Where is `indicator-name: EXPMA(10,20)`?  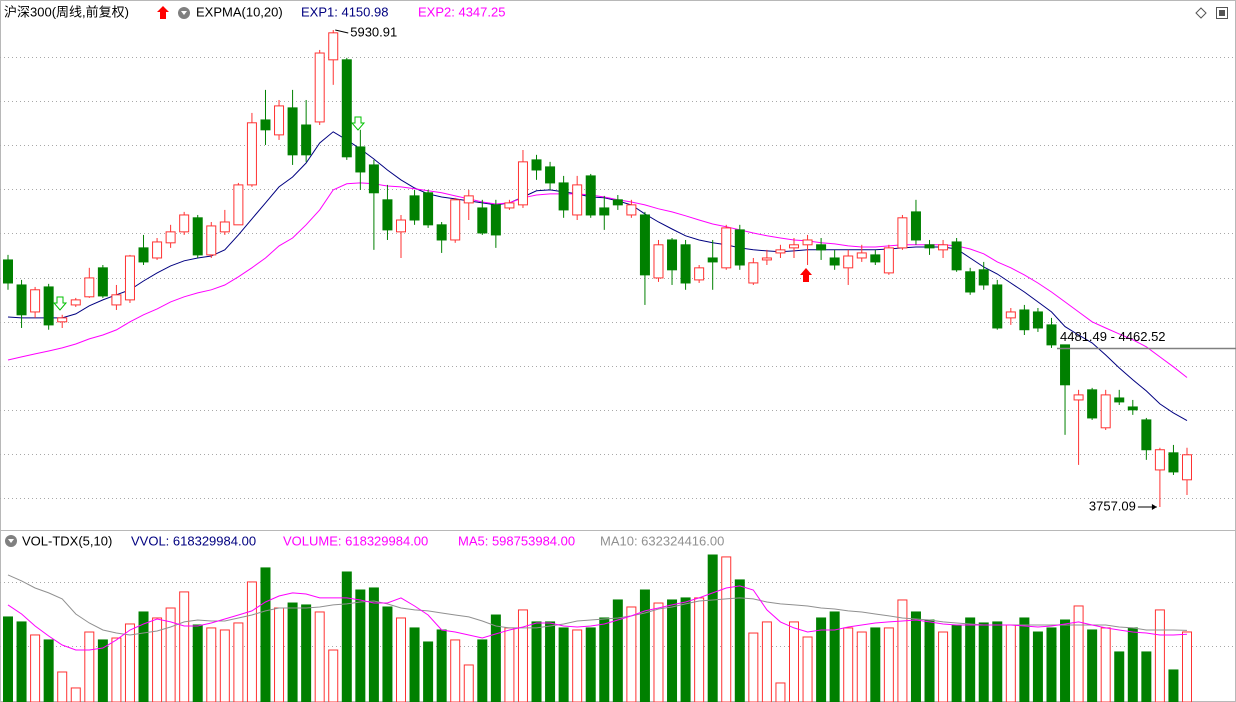
indicator-name: EXPMA(10,20) is located at coordinates (239, 11).